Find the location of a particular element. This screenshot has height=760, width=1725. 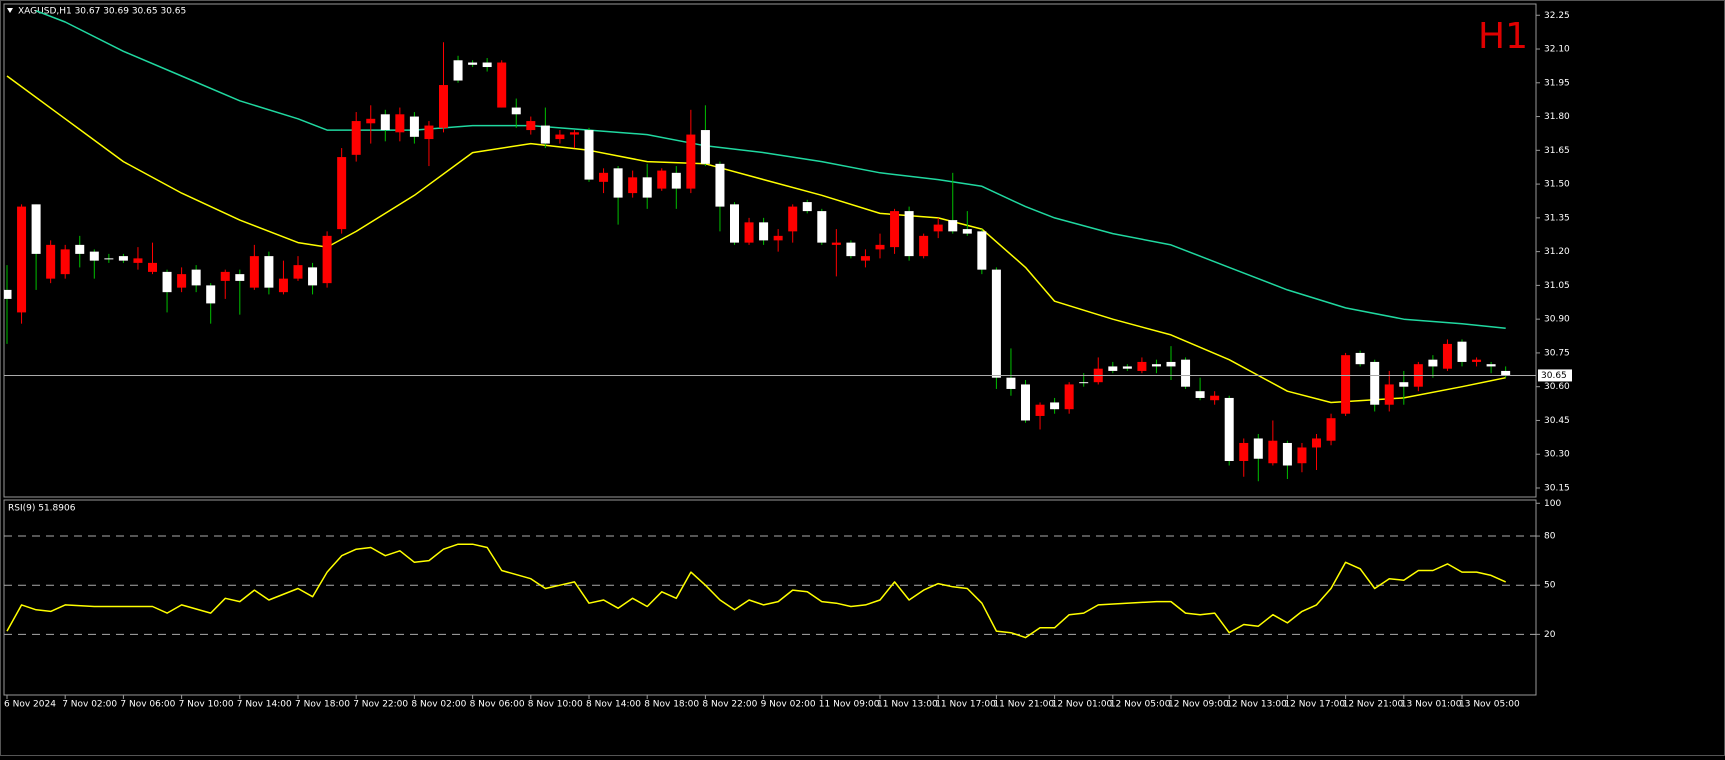

x-tick-label: 12 Nov 01:00 is located at coordinates (1082, 705).